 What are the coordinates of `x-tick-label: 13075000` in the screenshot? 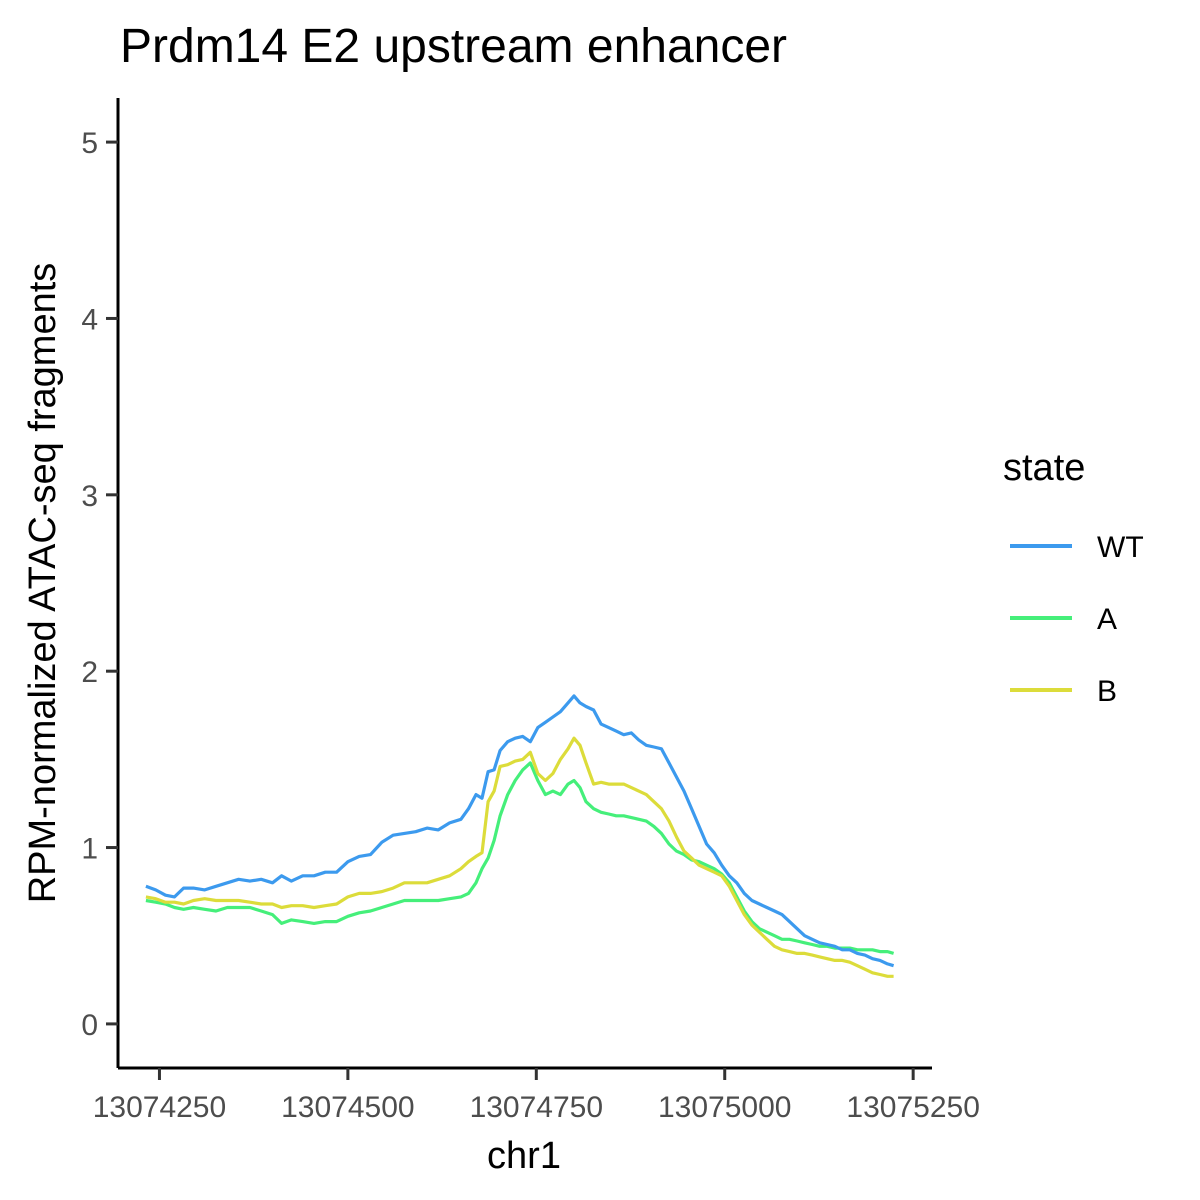 It's located at (724, 1107).